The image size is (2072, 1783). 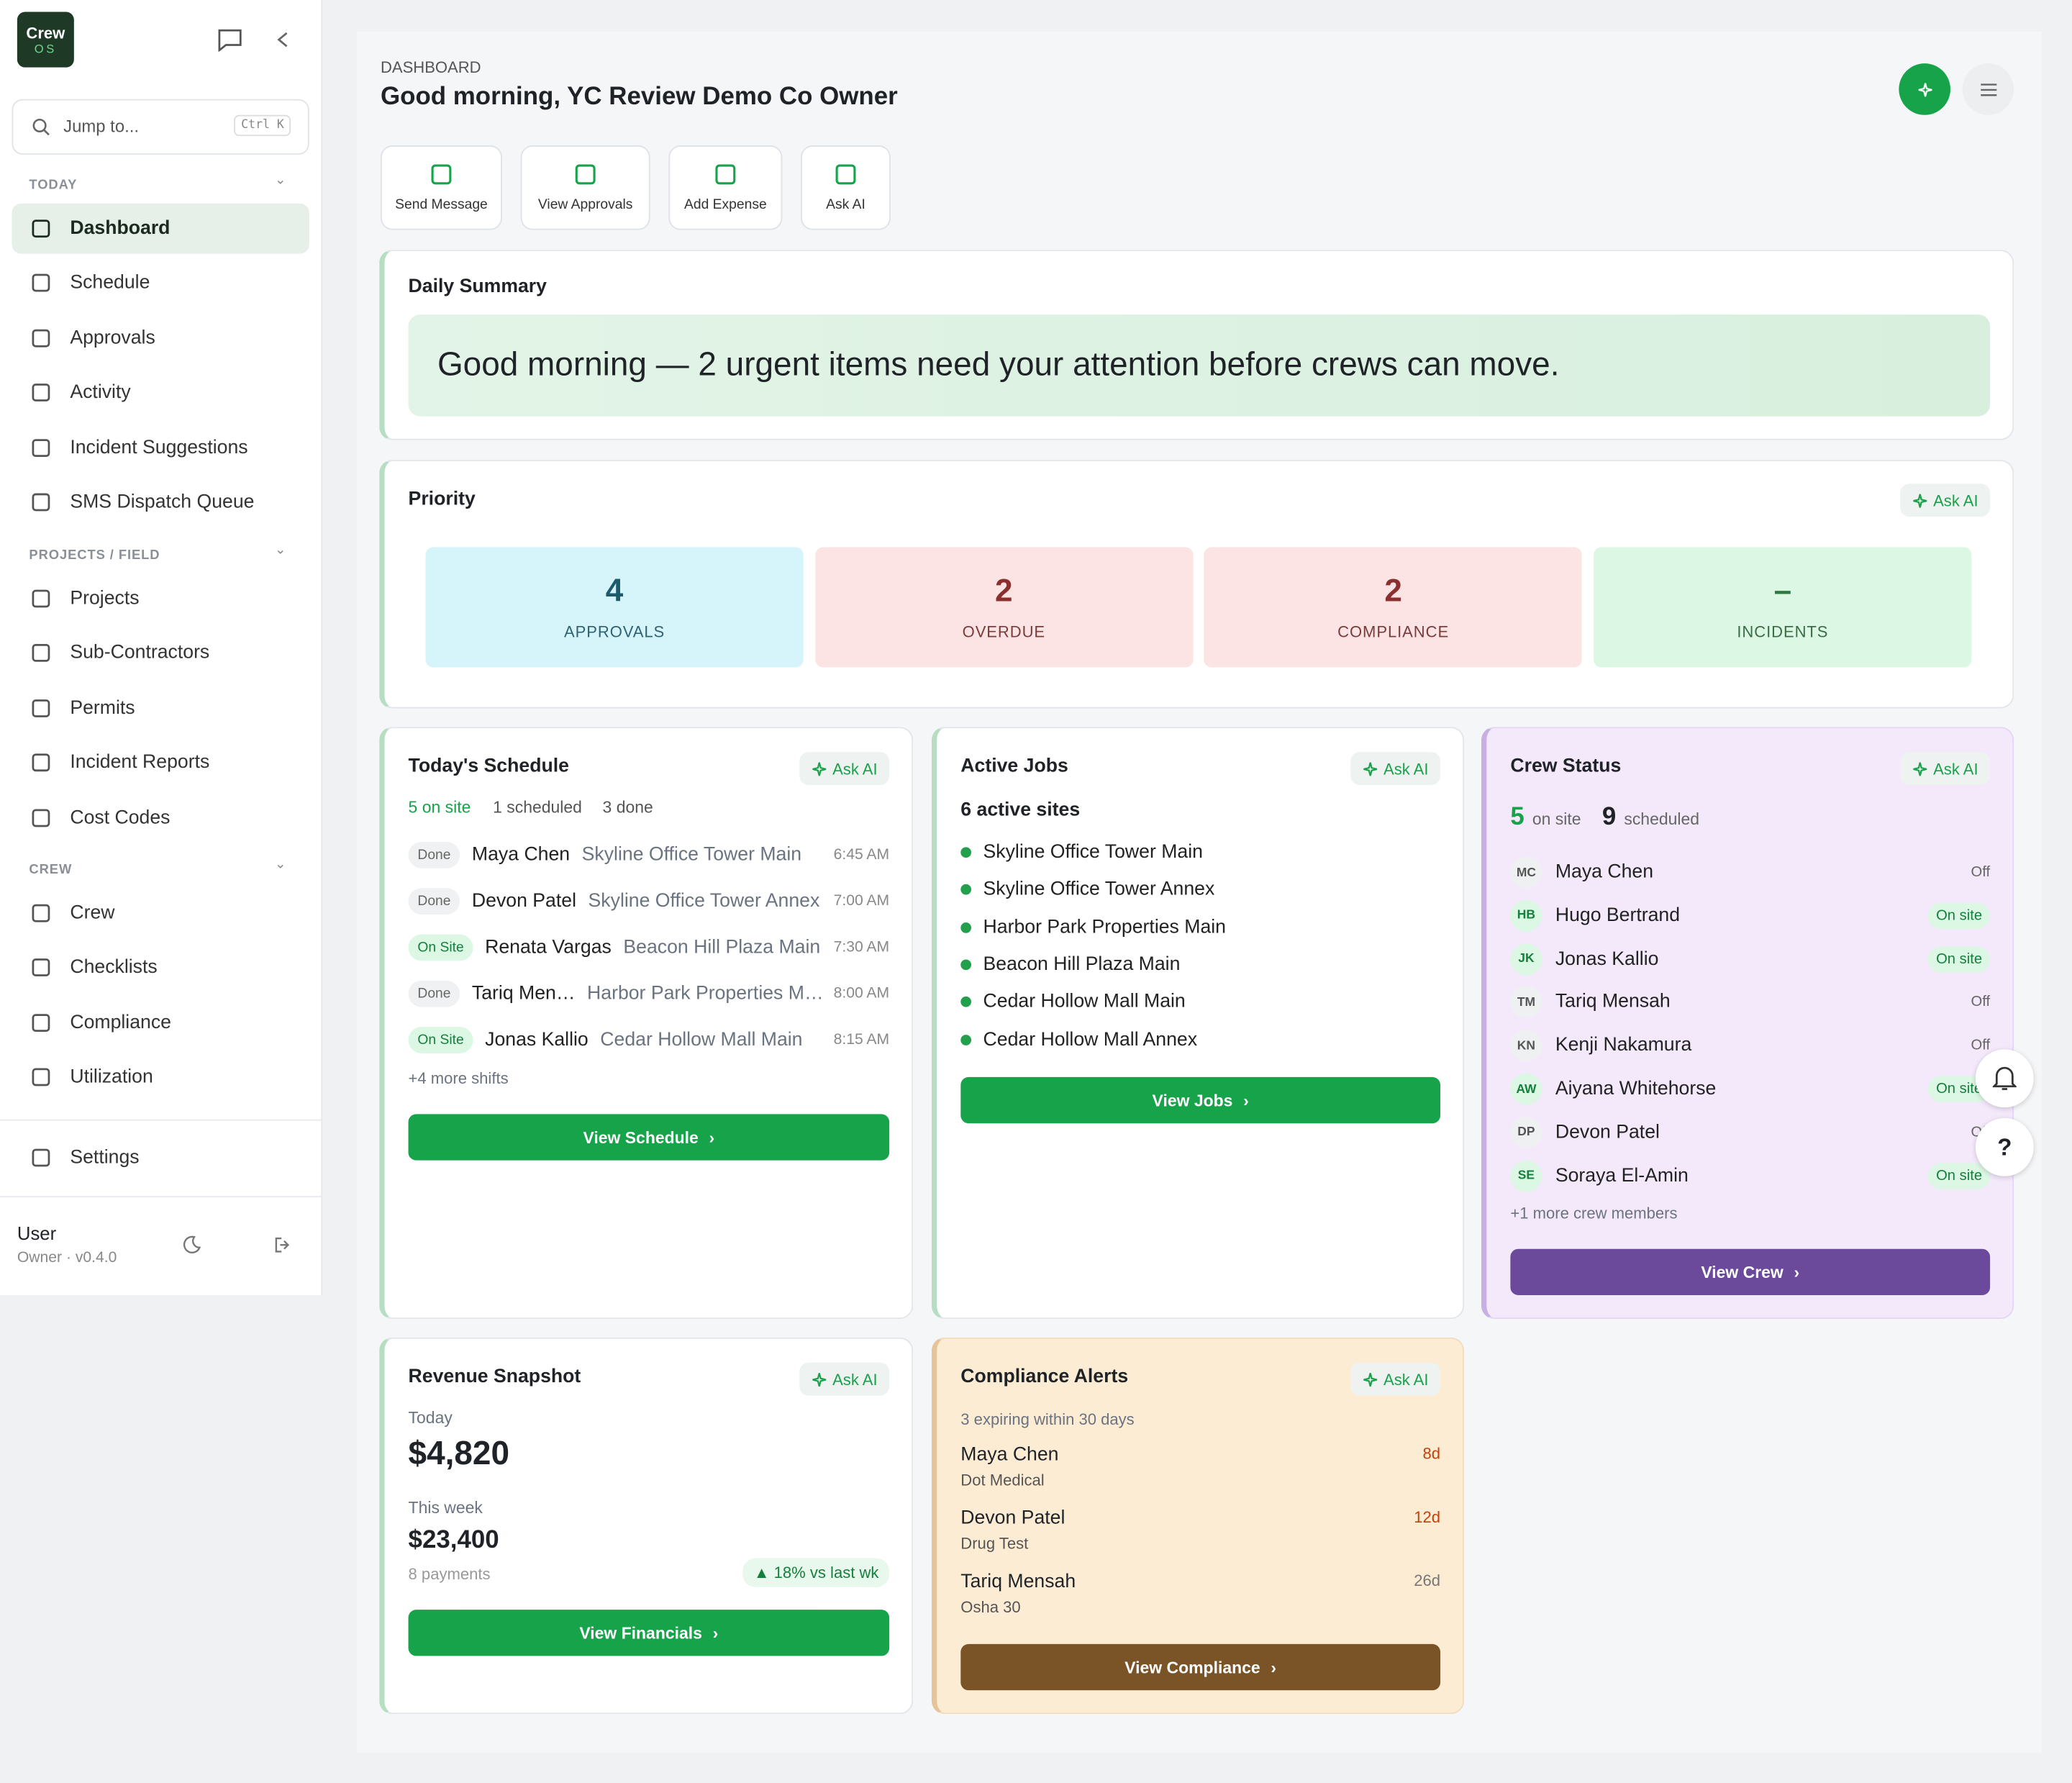 What do you see at coordinates (1636, 1089) in the screenshot?
I see `member-name: Aiyana Whitehorse` at bounding box center [1636, 1089].